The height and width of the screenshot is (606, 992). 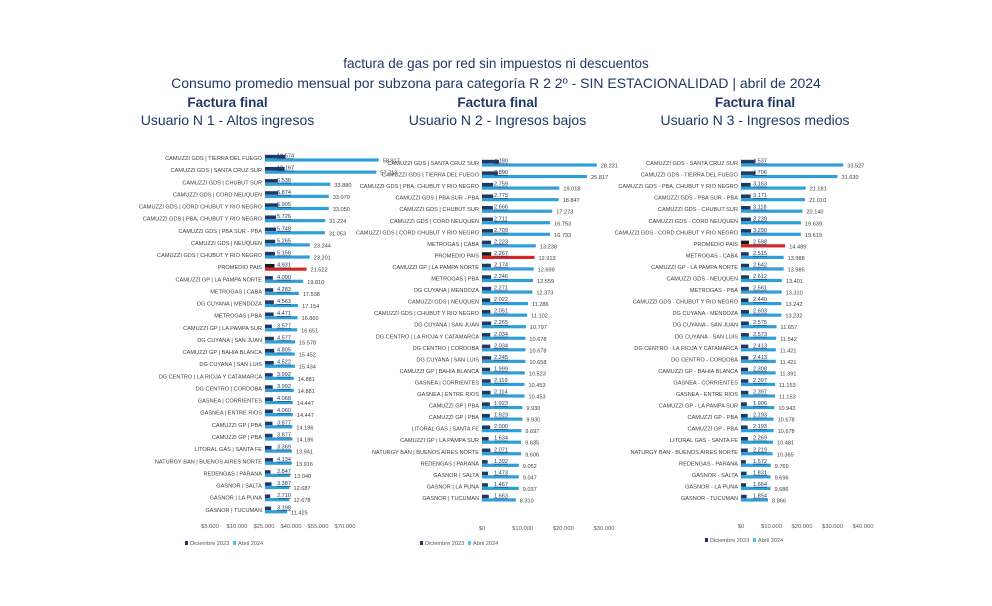 I want to click on category-label: CAMUZZI GP - LA PAMPA SUR, so click(x=698, y=407).